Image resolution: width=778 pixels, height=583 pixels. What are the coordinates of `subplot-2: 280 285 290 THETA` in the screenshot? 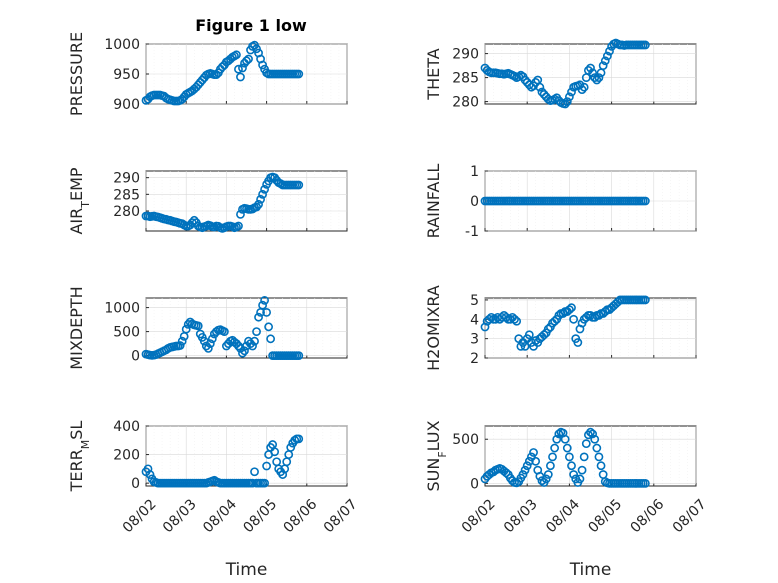 It's located at (560, 74).